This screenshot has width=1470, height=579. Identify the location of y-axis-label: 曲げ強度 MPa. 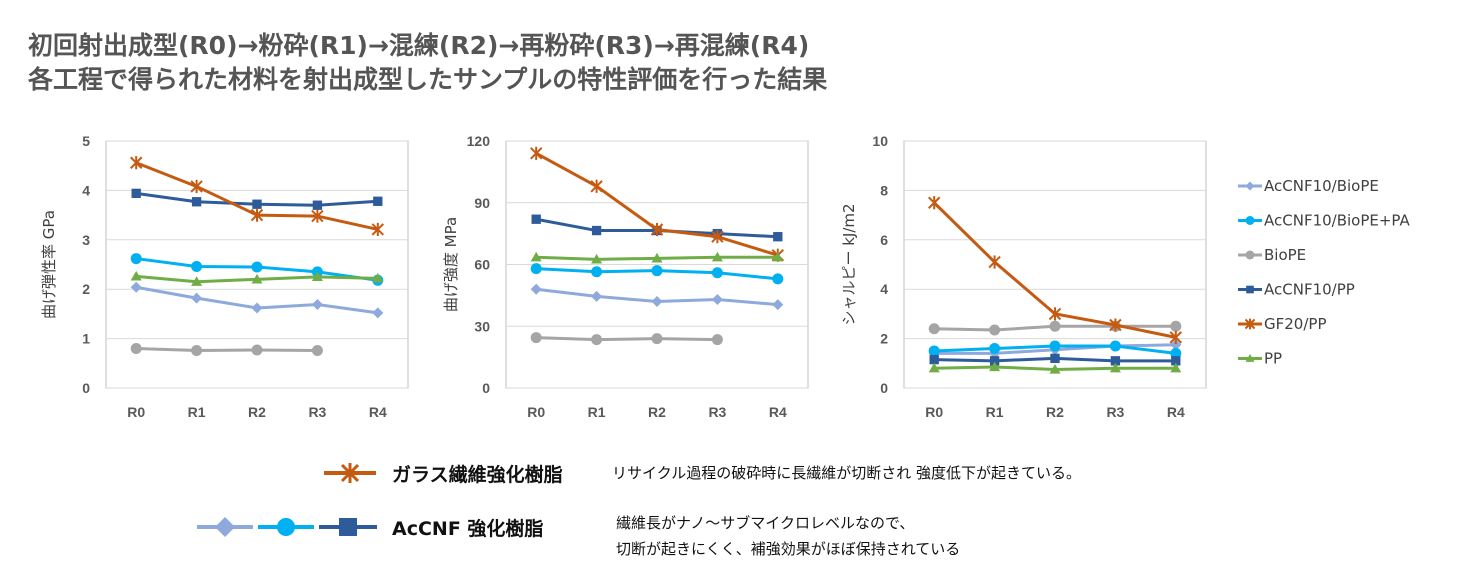
(451, 264).